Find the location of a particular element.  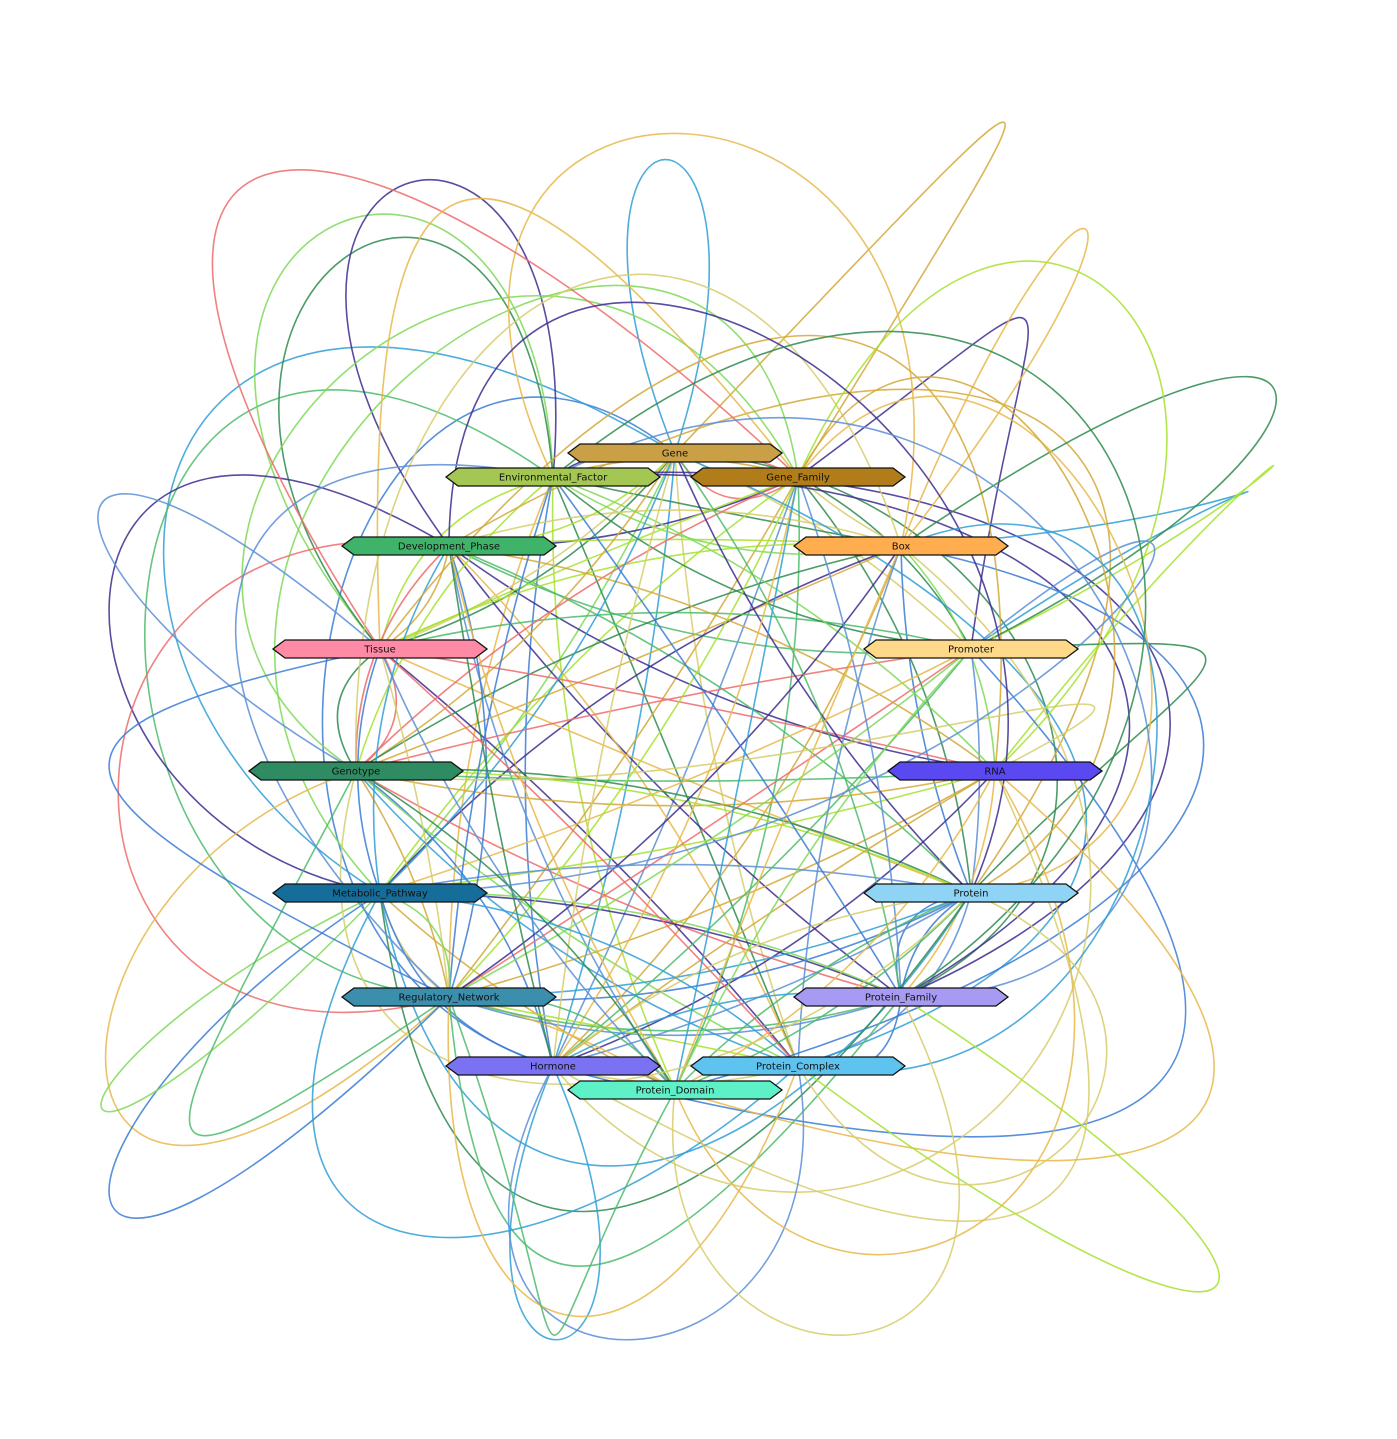

node-protein-complex: Protein_Complex is located at coordinates (798, 1066).